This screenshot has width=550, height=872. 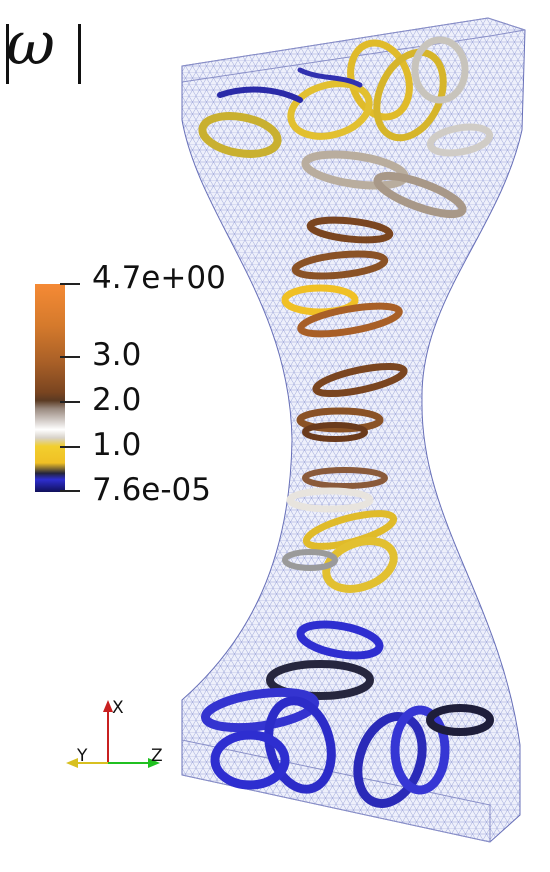 What do you see at coordinates (347, 714) in the screenshot?
I see `vortex-rings-bottom` at bounding box center [347, 714].